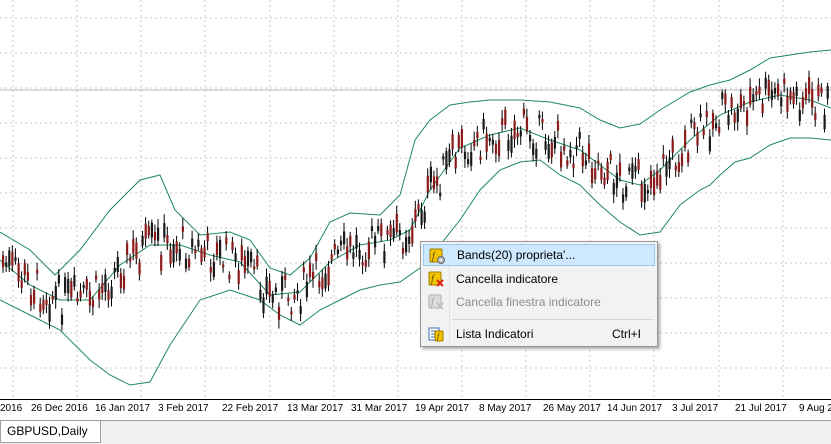  I want to click on date-label: 16 Jan 2017, so click(123, 408).